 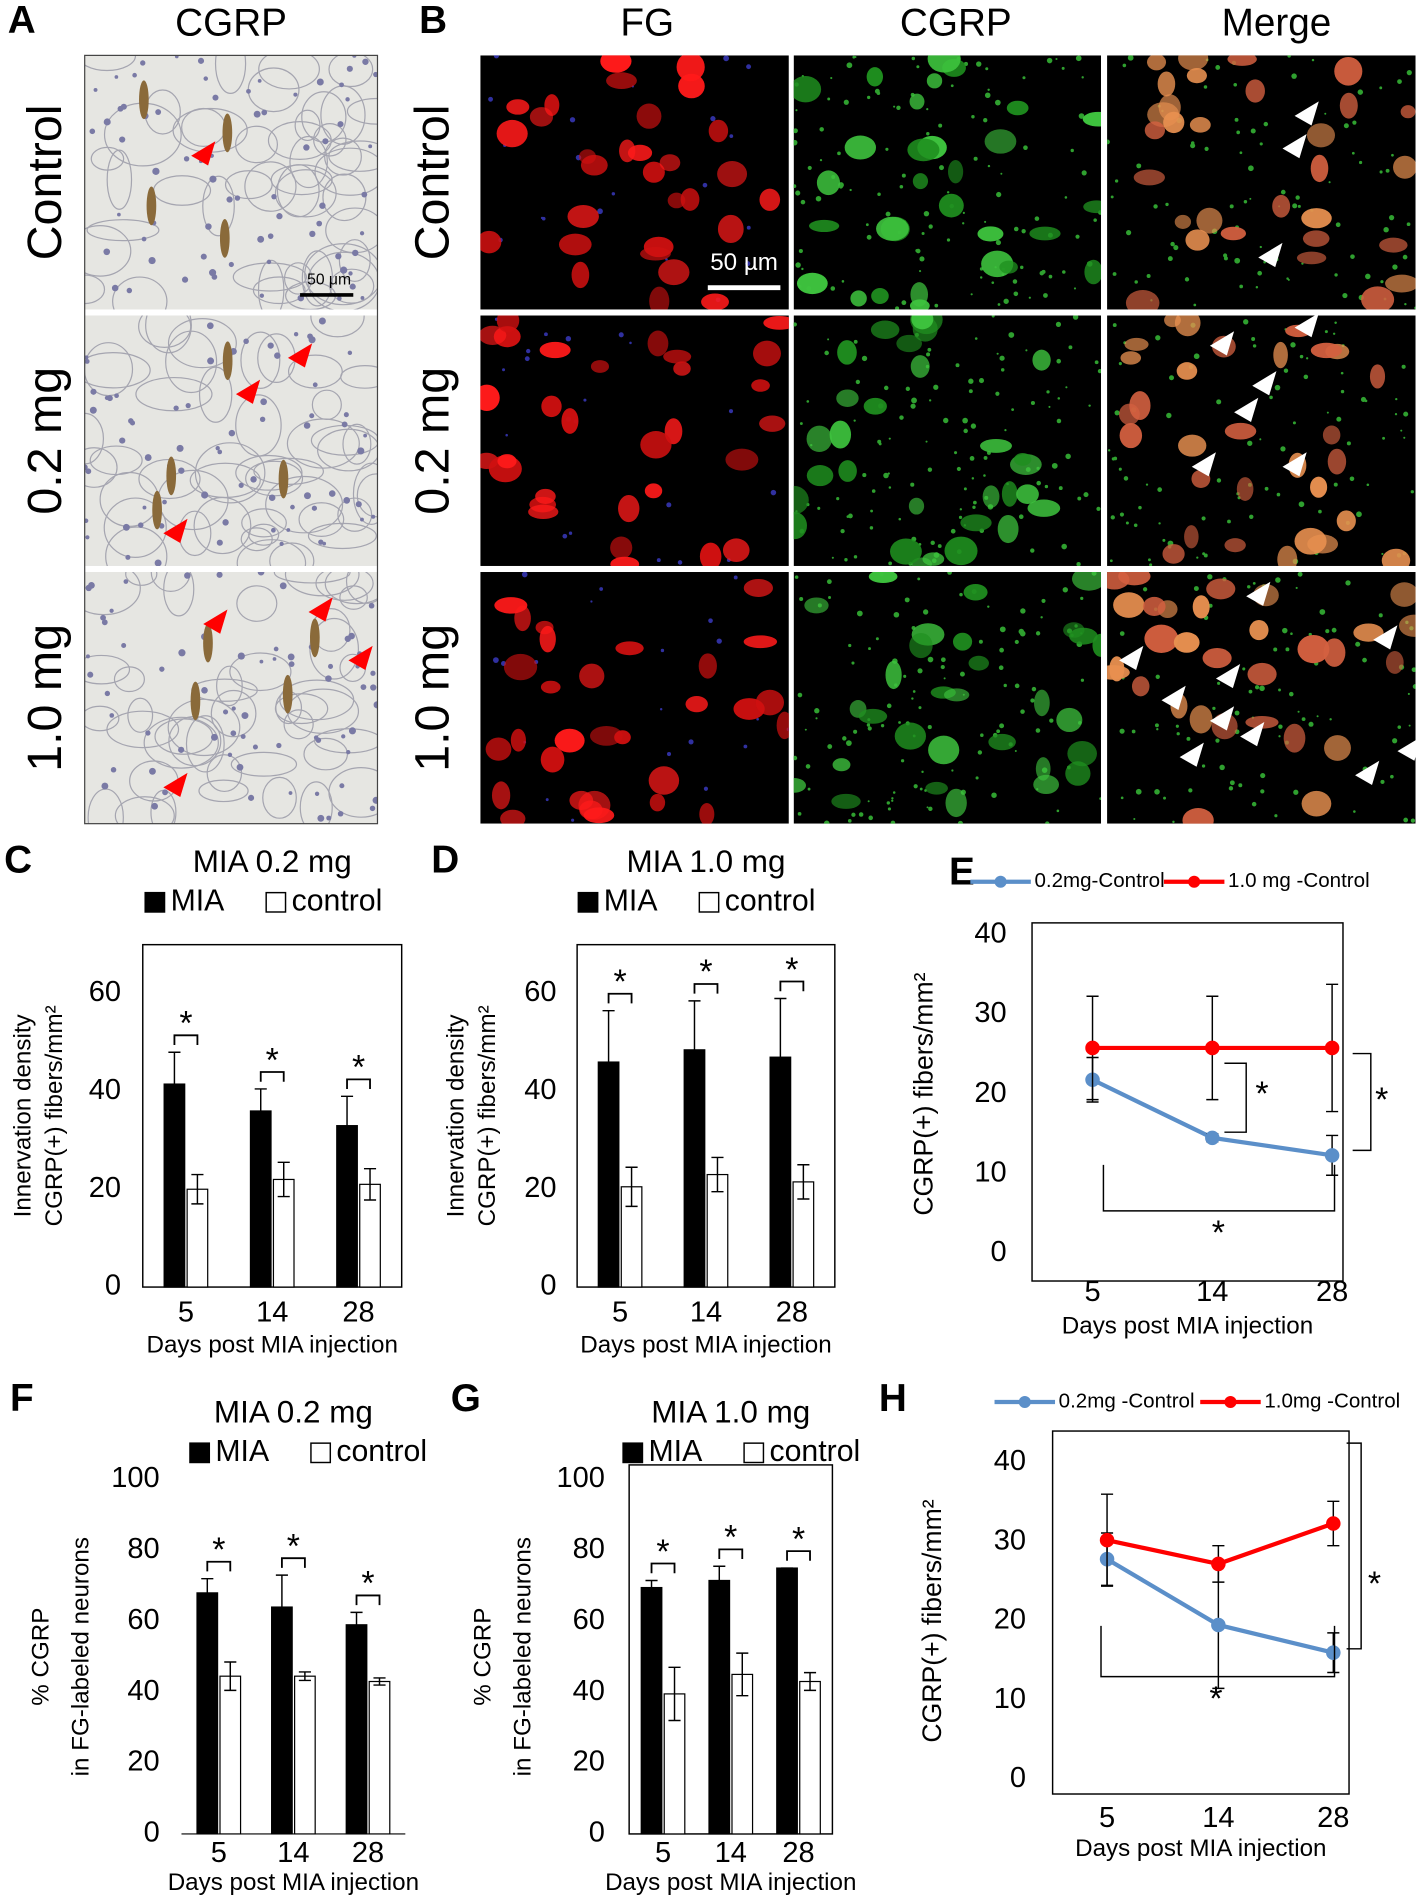 What do you see at coordinates (358, 1068) in the screenshot?
I see `significance-label: *` at bounding box center [358, 1068].